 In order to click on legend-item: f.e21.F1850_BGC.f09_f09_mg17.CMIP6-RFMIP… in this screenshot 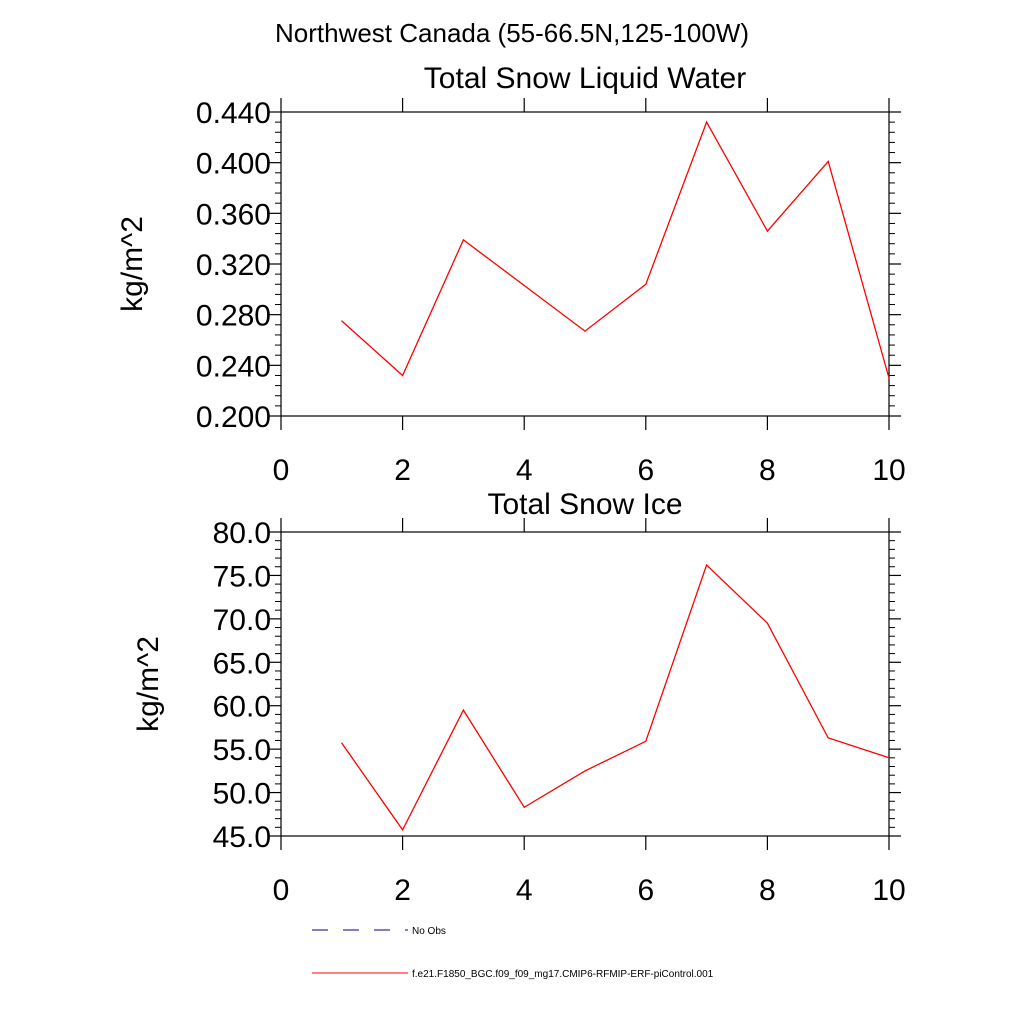, I will do `click(513, 974)`.